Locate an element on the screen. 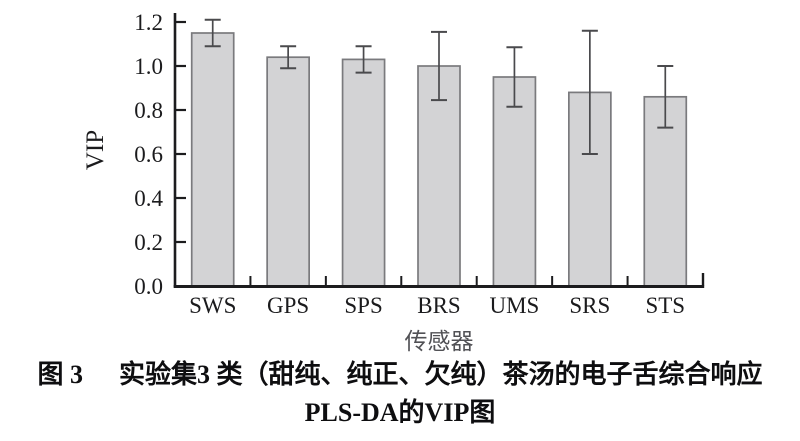  y-tick-label-0.0: 0.0 is located at coordinates (148, 286).